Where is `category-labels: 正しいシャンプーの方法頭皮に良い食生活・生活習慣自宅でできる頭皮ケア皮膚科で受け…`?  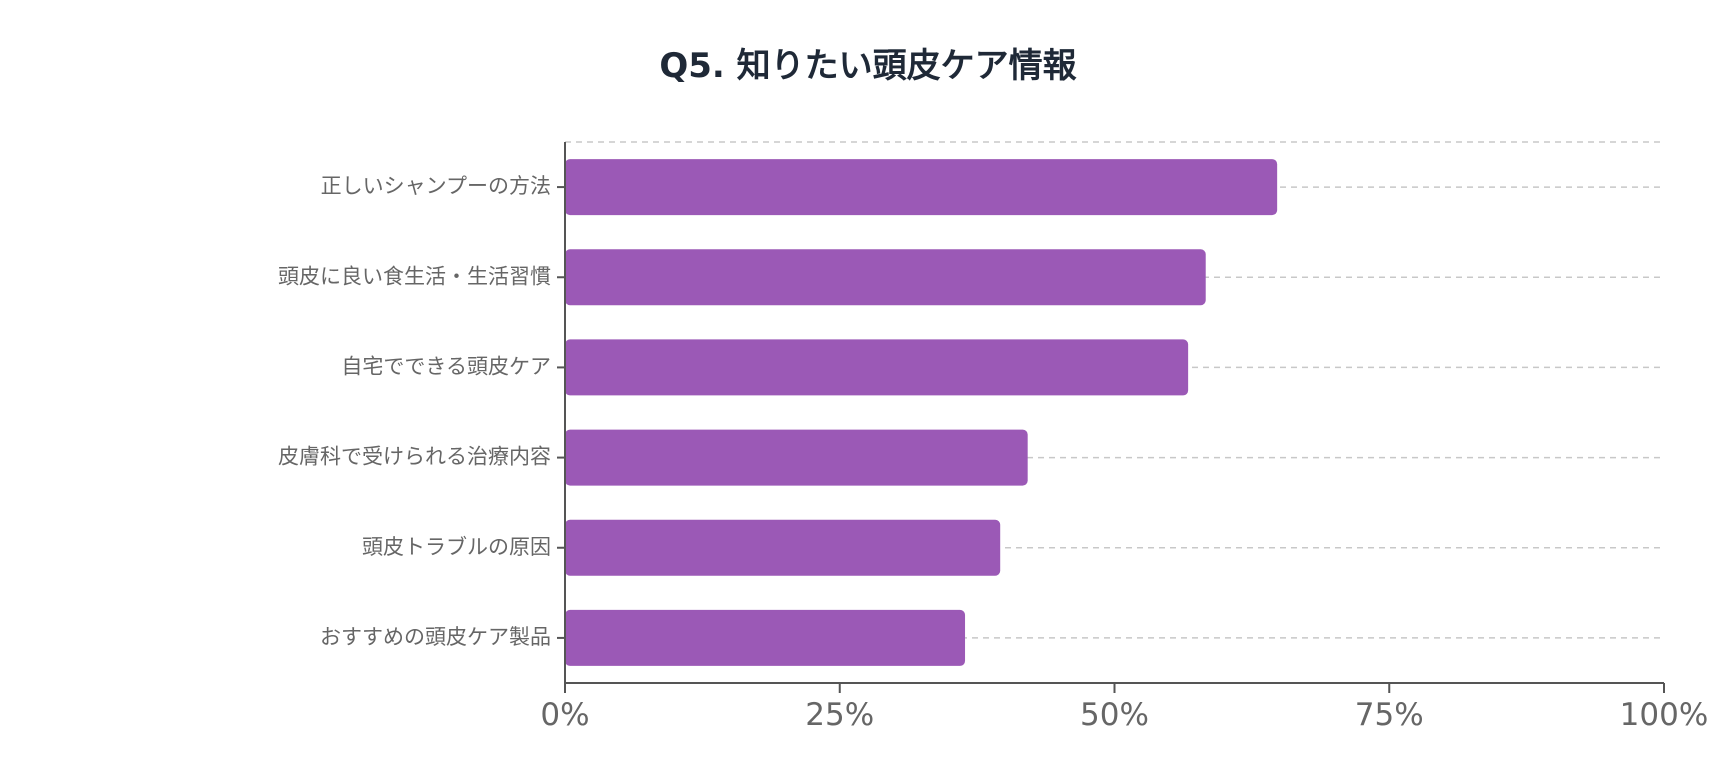
category-labels: 正しいシャンプーの方法頭皮に良い食生活・生活習慣自宅でできる頭皮ケア皮膚科で受け… is located at coordinates (414, 411).